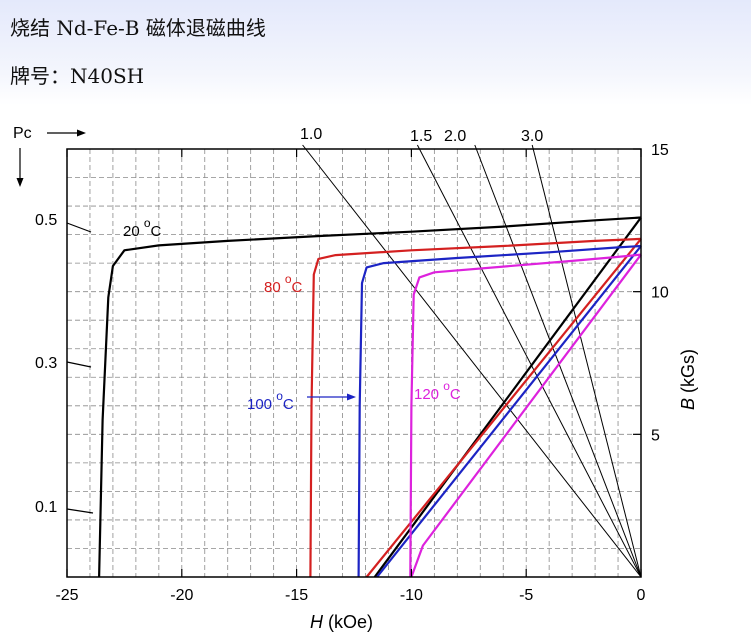 The height and width of the screenshot is (642, 751). I want to click on loadline-label-2.0: 2.0, so click(455, 136).